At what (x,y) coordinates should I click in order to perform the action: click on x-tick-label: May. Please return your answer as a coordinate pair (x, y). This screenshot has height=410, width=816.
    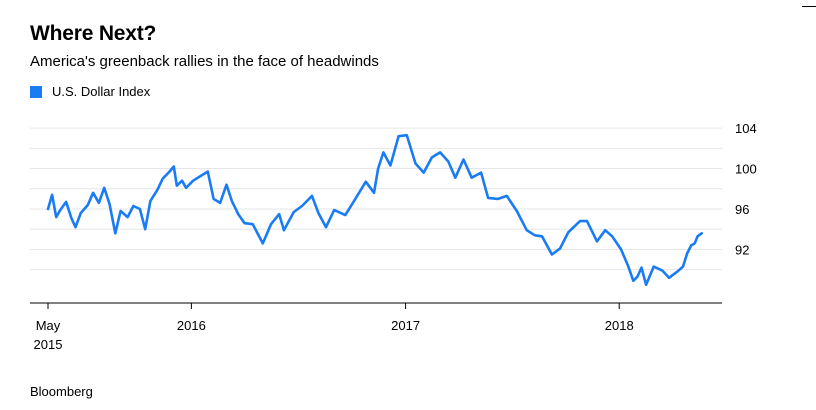
    Looking at the image, I should click on (48, 325).